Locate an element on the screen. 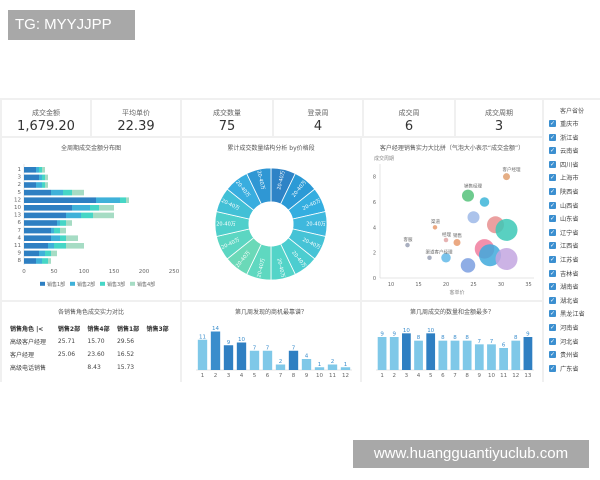 This screenshot has height=480, width=600. kpi-card-deal-week: 成交周 6 is located at coordinates (409, 118).